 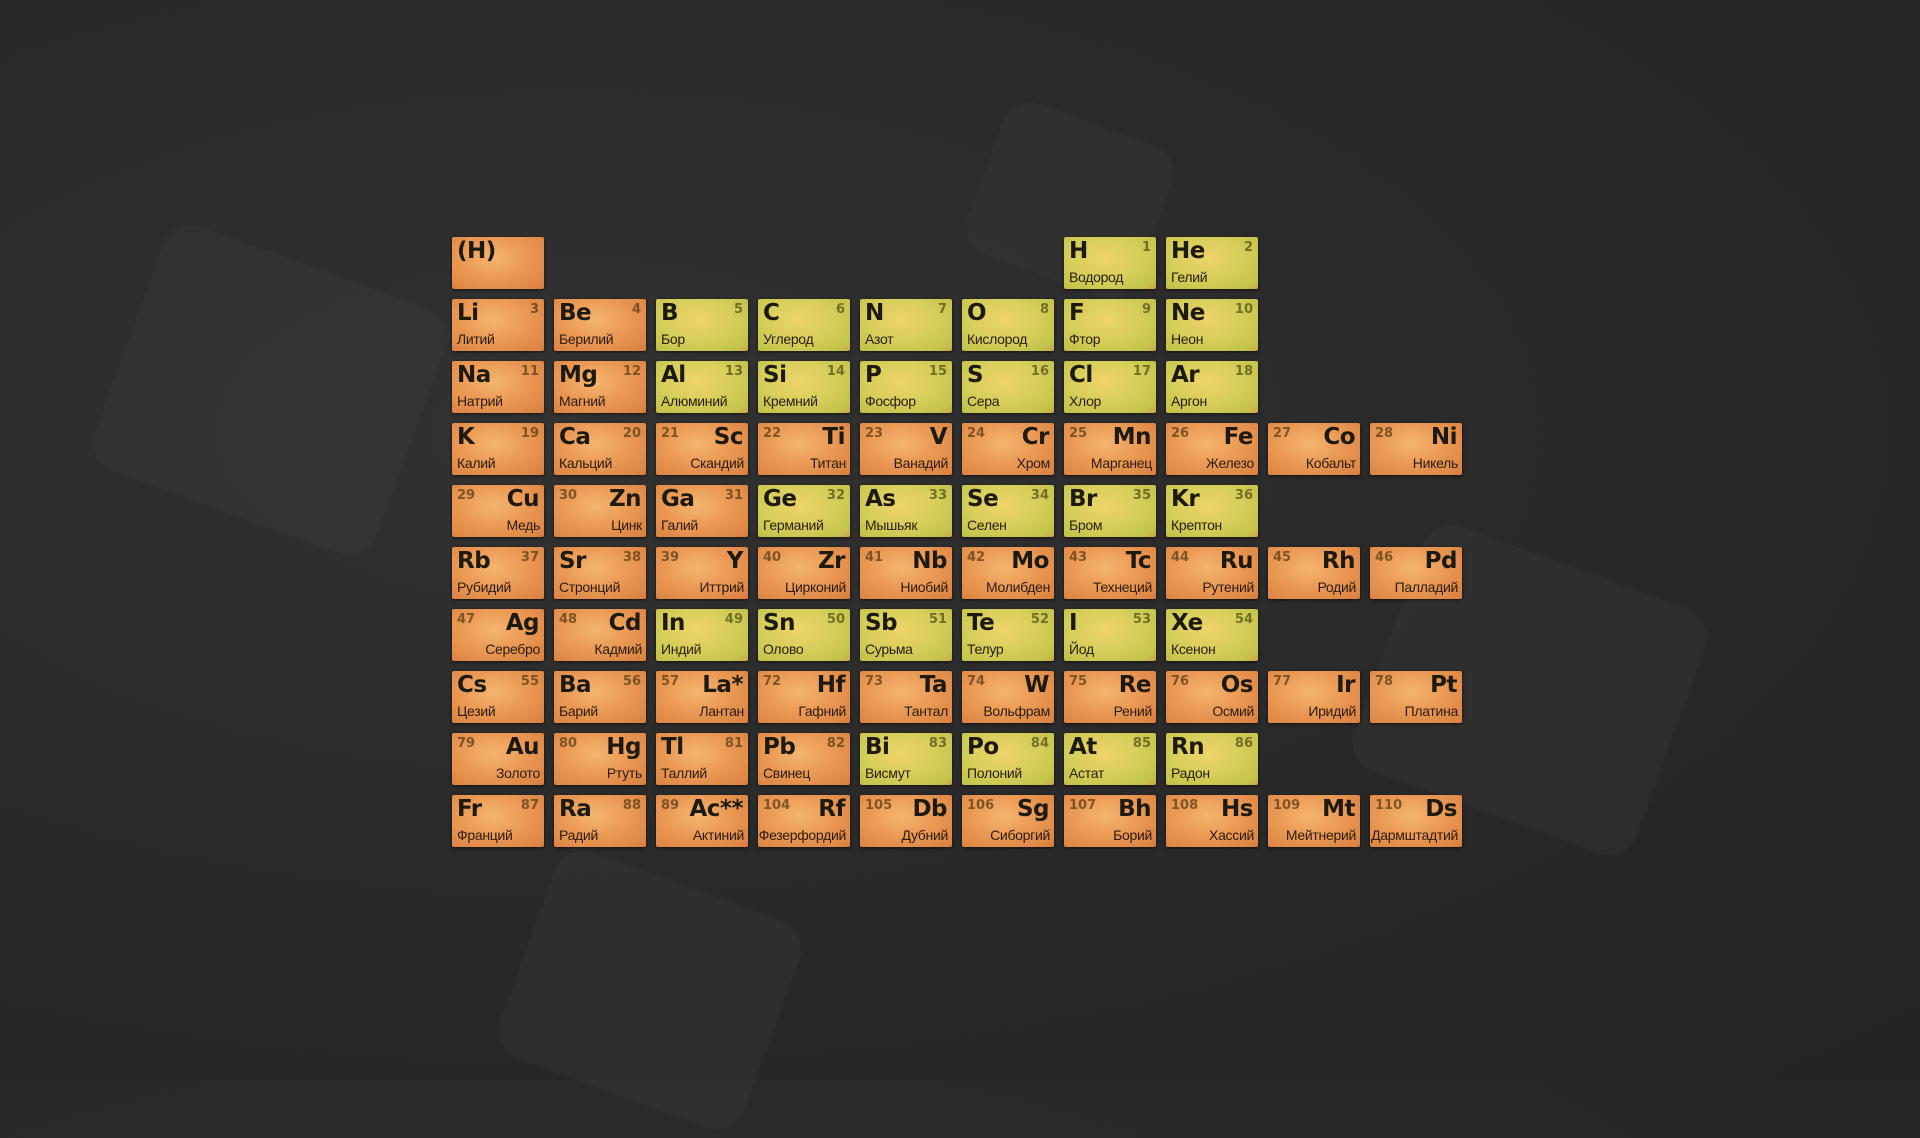 I want to click on element-cell: Mo 42 Молибден, so click(x=1008, y=573).